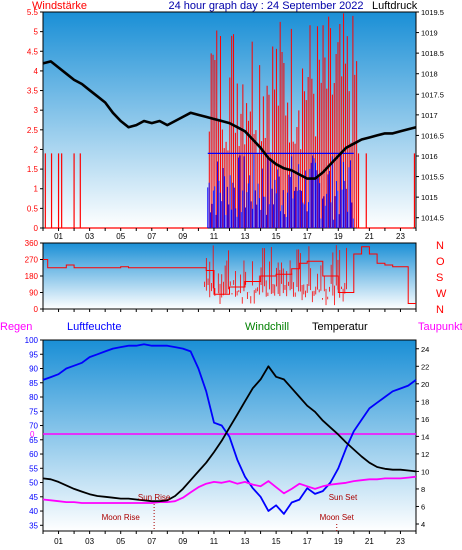  What do you see at coordinates (33, 130) in the screenshot?
I see `wind-axis-tick-label: 2.5` at bounding box center [33, 130].